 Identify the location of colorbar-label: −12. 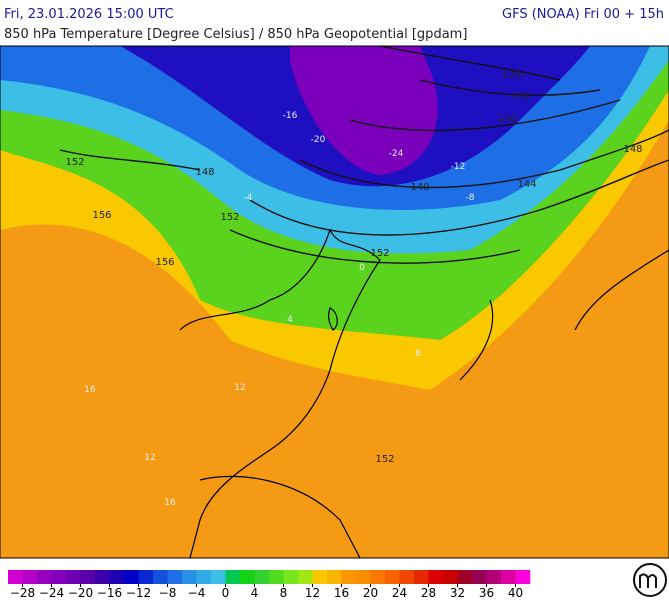
(138, 593).